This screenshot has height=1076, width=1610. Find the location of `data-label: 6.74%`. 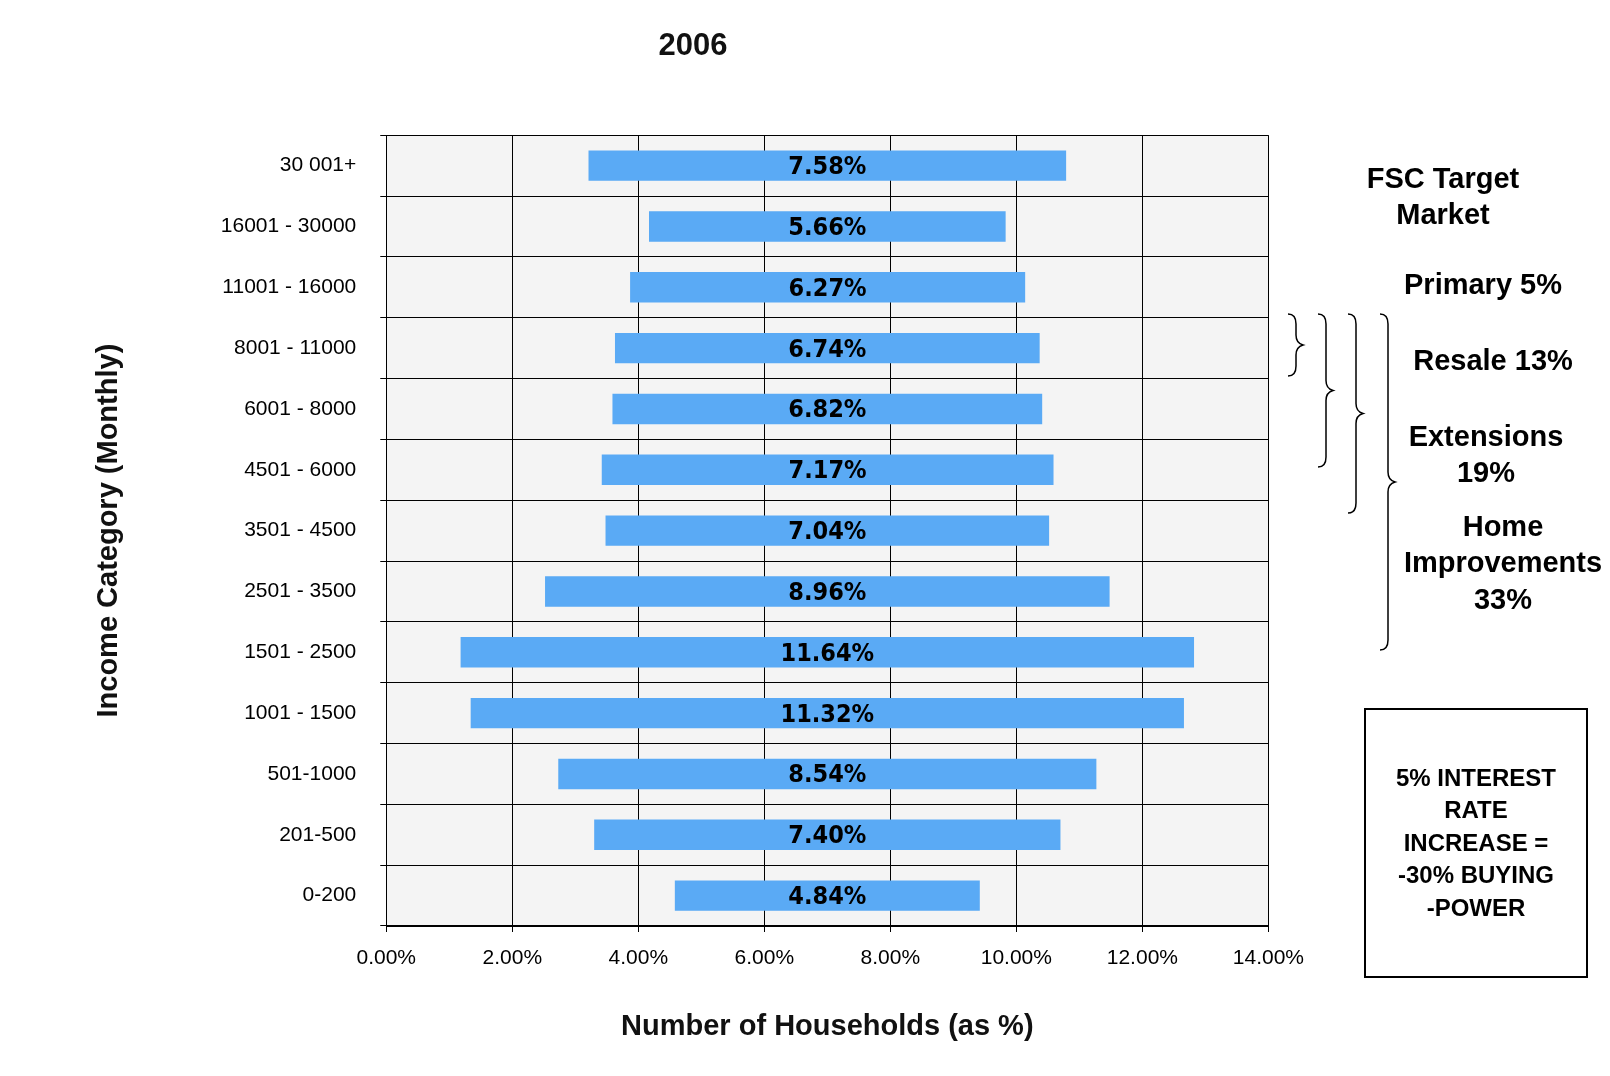

data-label: 6.74% is located at coordinates (827, 348).